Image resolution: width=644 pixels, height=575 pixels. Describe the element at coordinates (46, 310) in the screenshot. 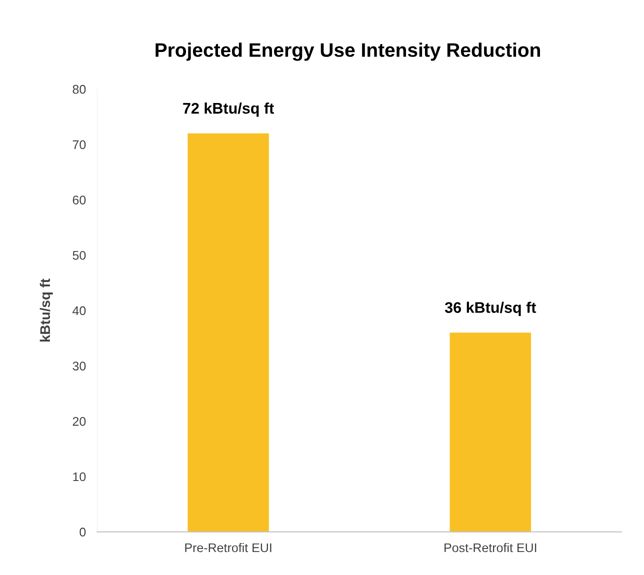

I see `y-axis-title: kBtu/sq ft` at that location.